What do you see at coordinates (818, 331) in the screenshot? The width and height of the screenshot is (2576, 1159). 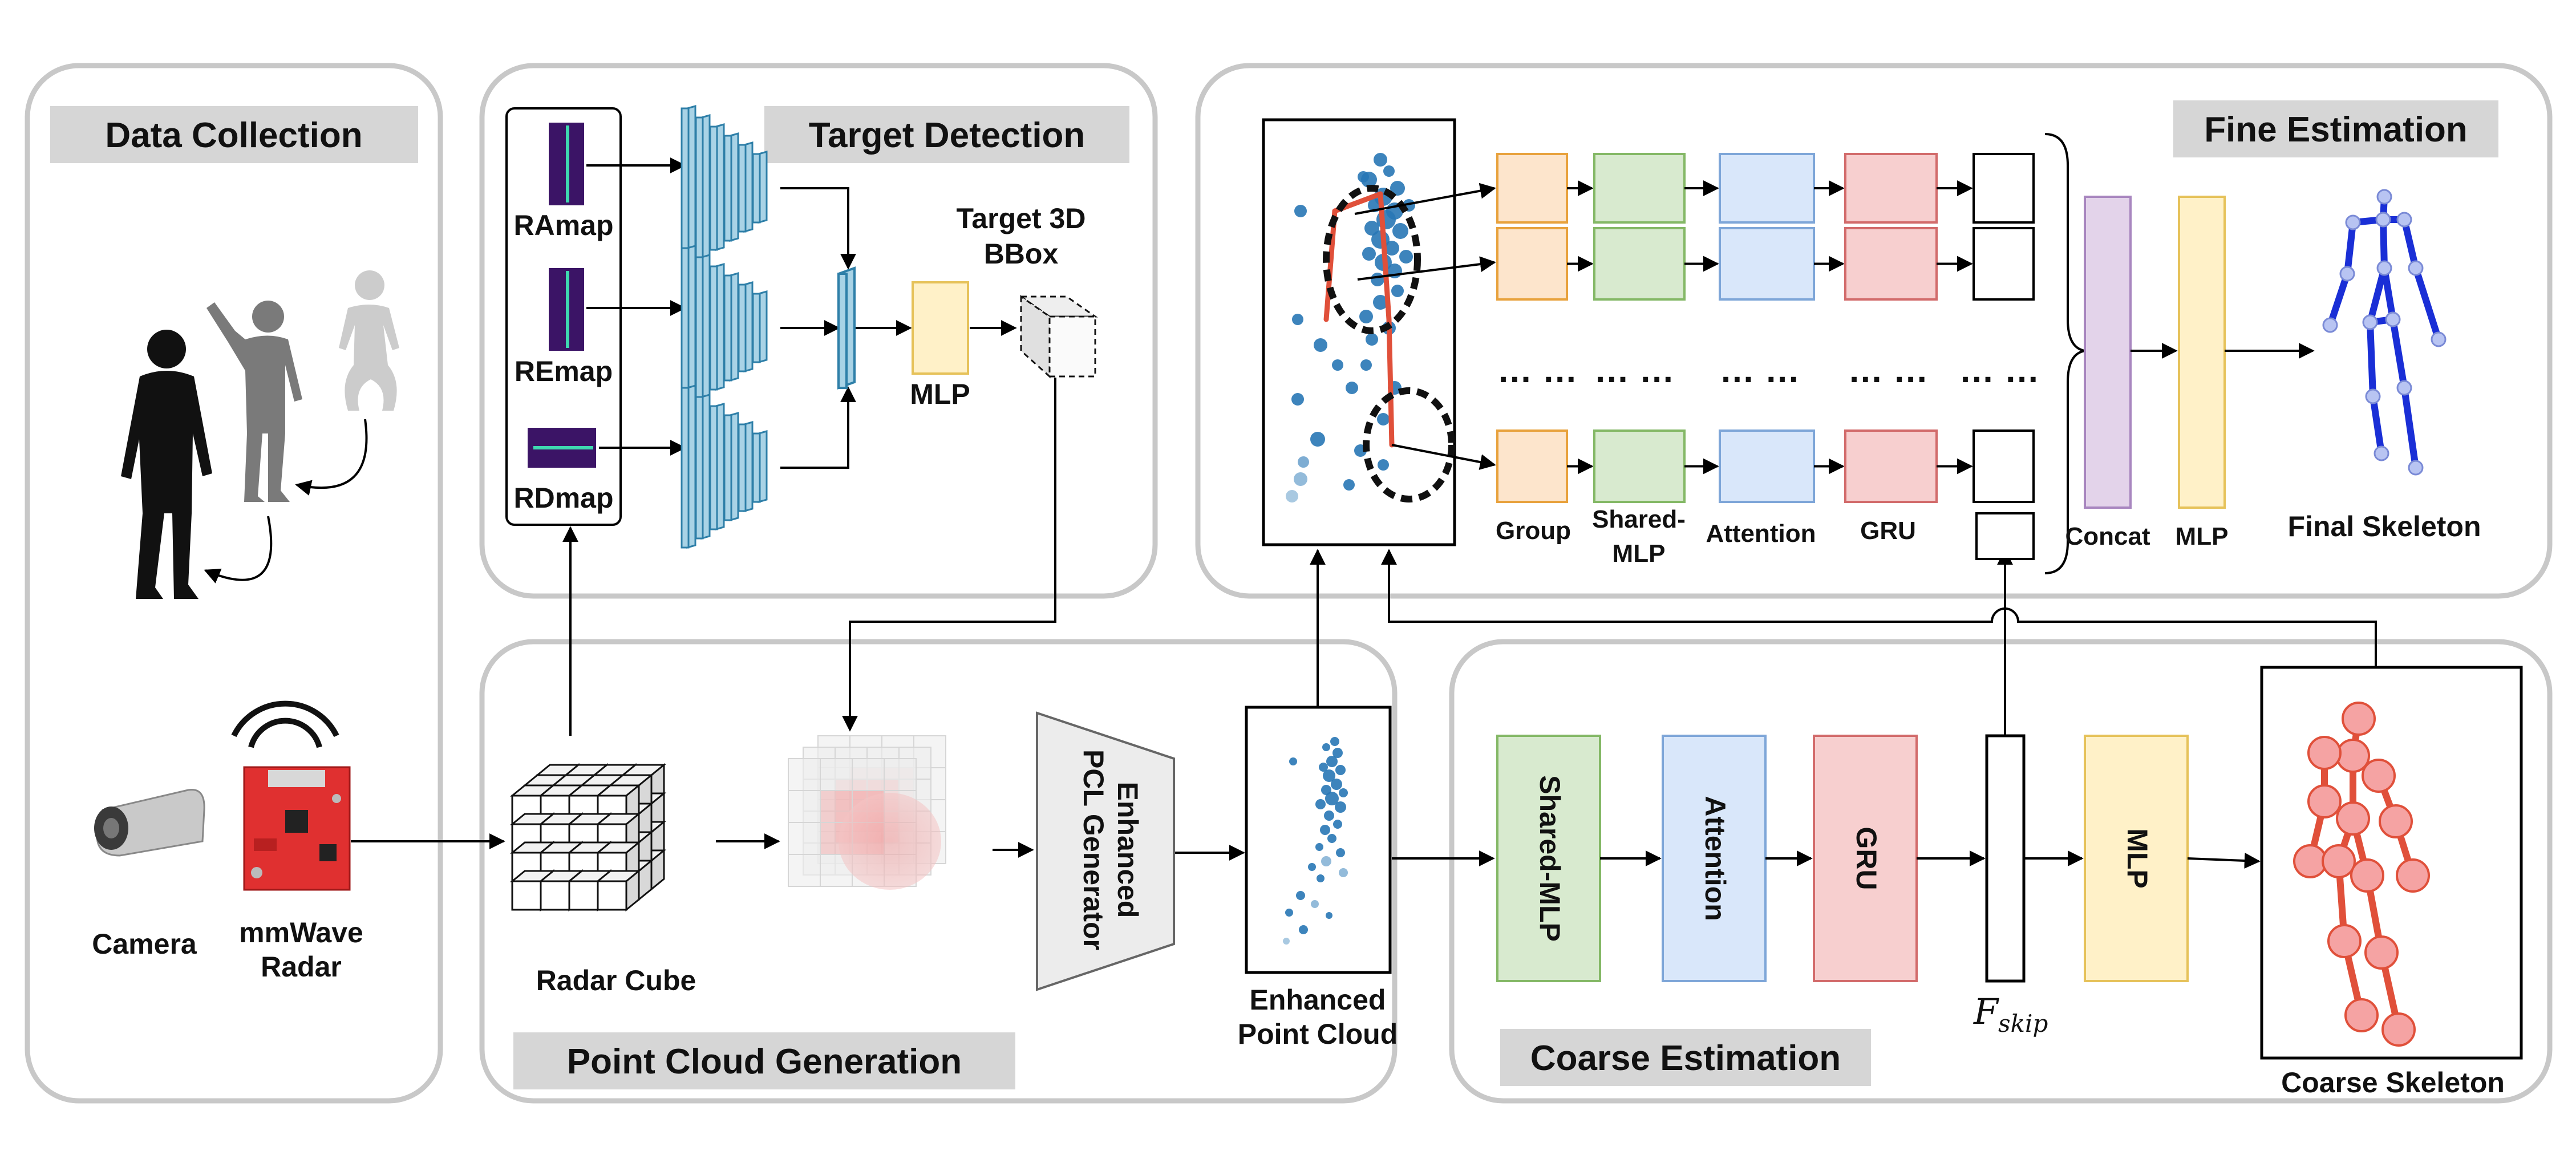 I see `target-detection-panel` at bounding box center [818, 331].